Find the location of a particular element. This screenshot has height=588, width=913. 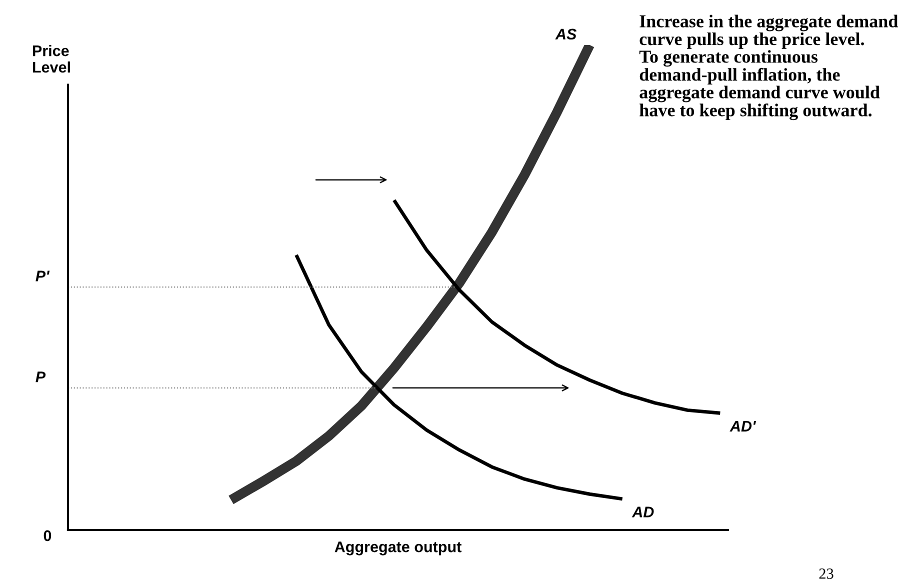

series-label: AD is located at coordinates (643, 512).